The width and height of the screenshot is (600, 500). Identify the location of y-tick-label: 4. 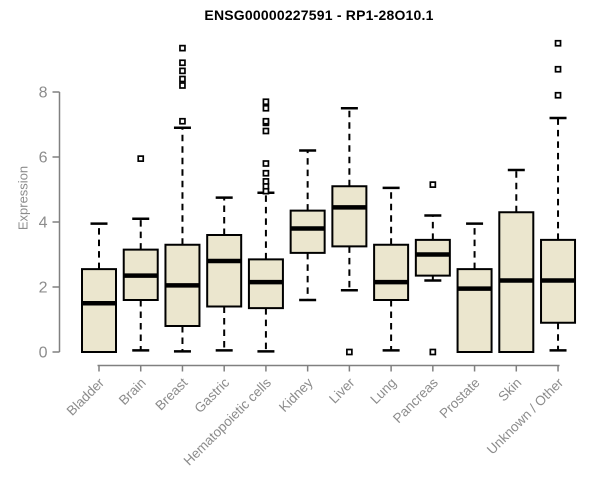
(43, 223).